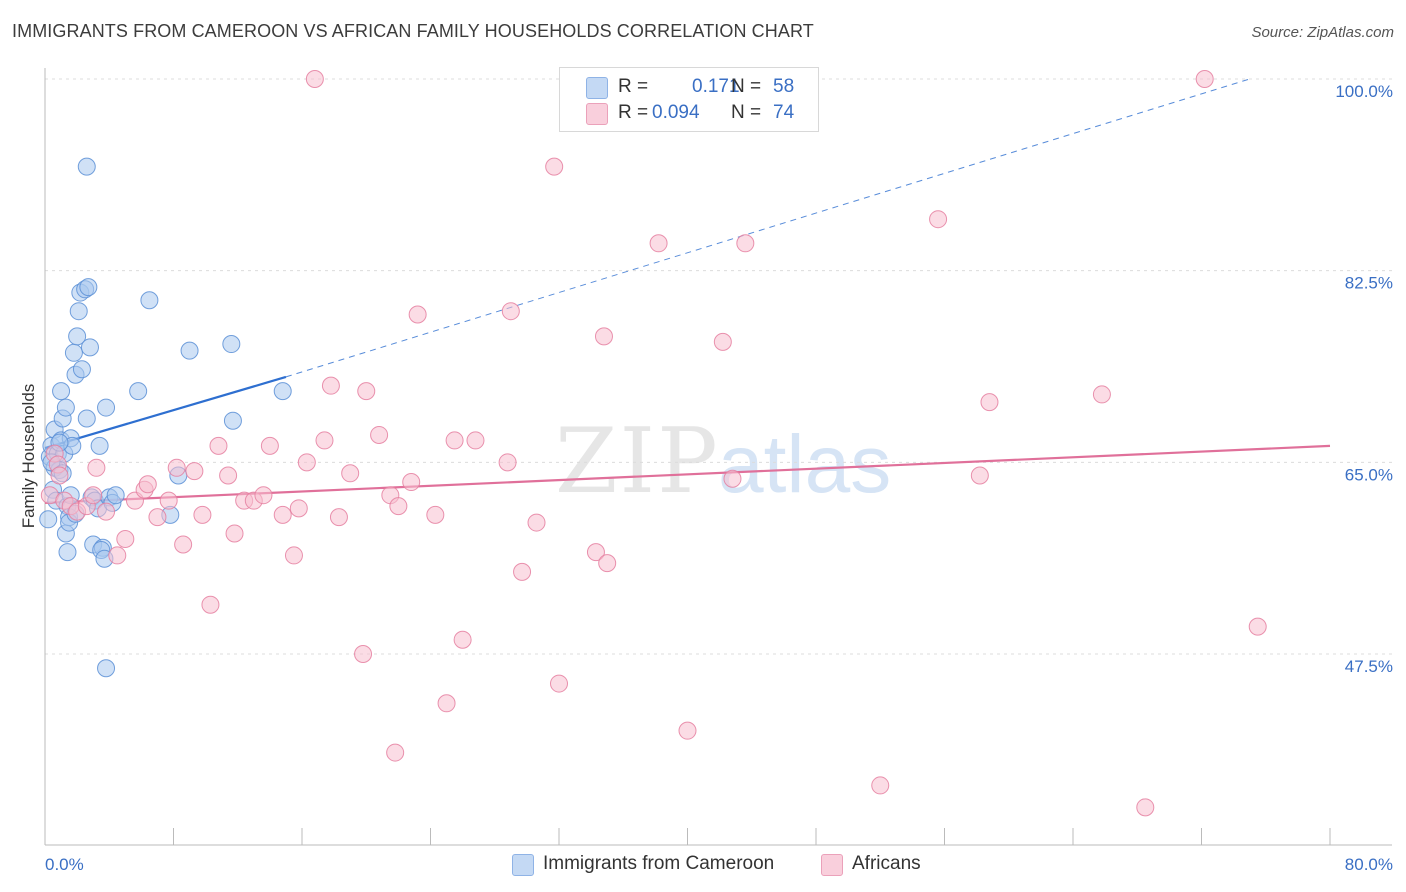  Describe the element at coordinates (165, 412) in the screenshot. I see `trendline-cameroon` at that location.